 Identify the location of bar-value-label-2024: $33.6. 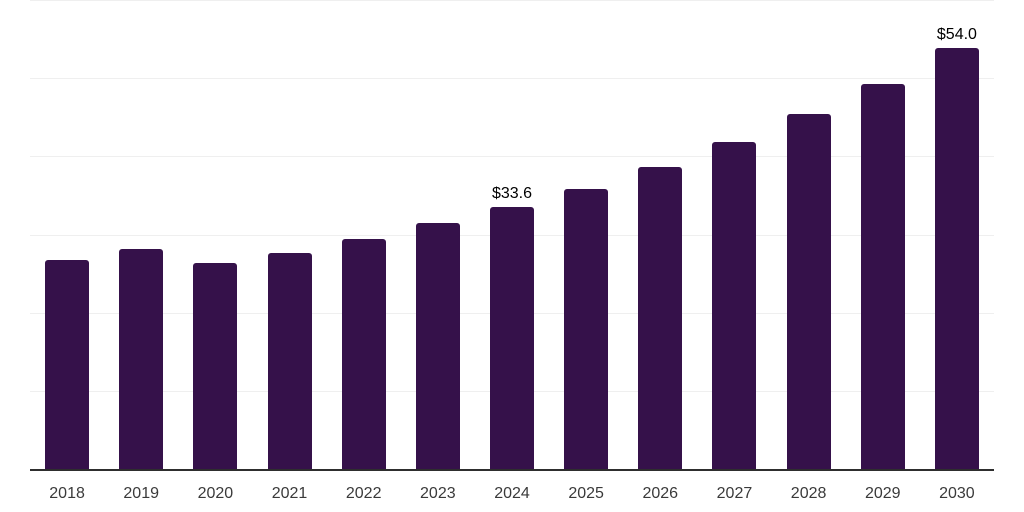
(512, 194).